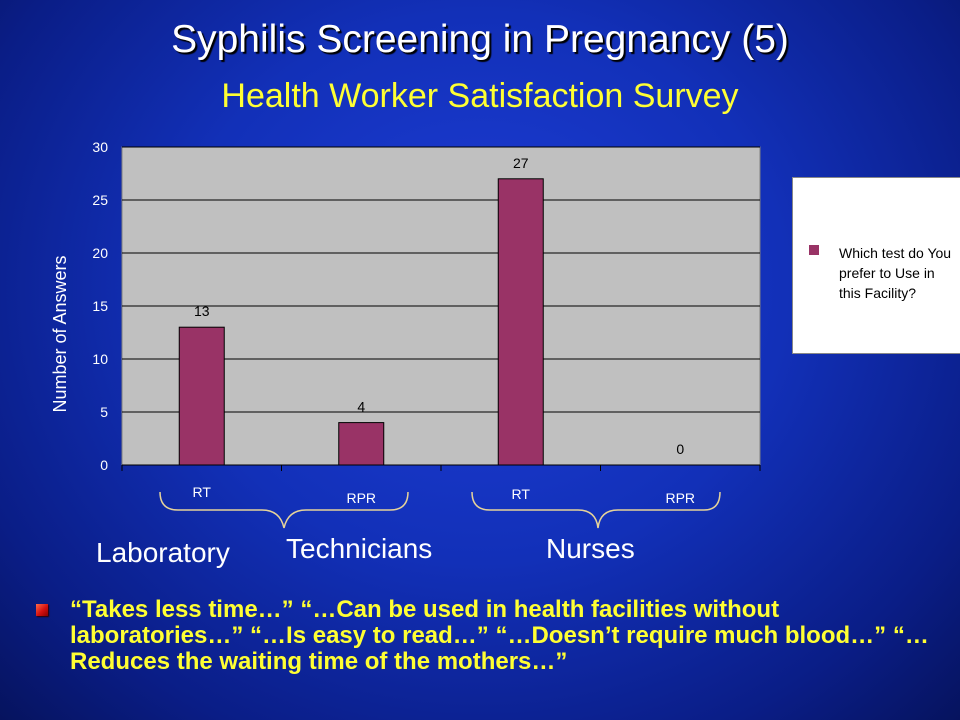 The image size is (960, 720). What do you see at coordinates (60, 333) in the screenshot?
I see `y-axis-label: Number of Answers` at bounding box center [60, 333].